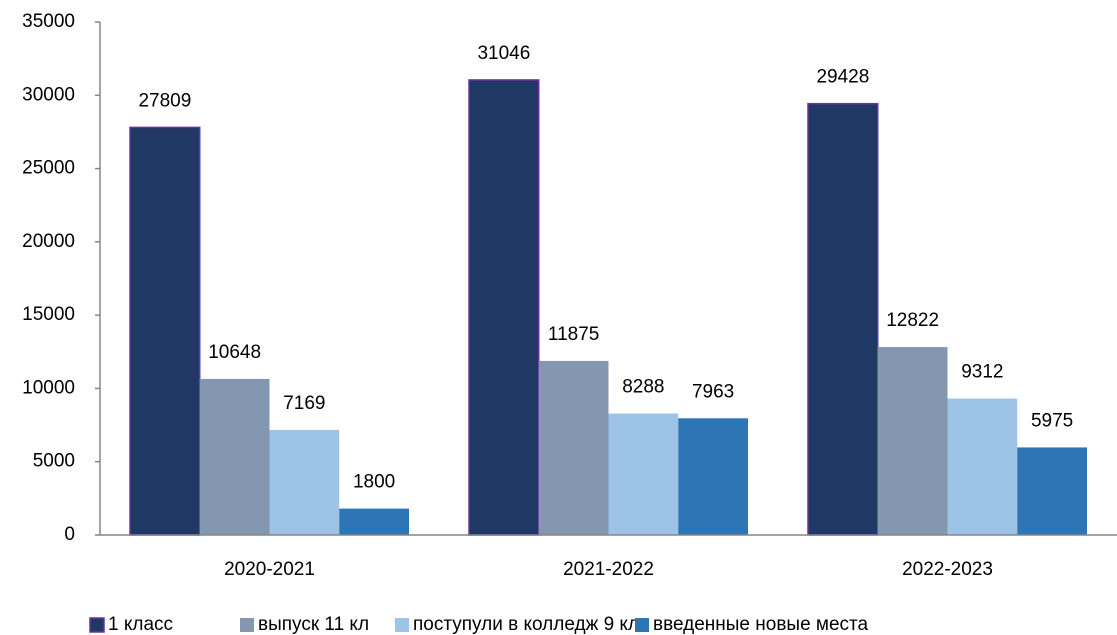 This screenshot has height=635, width=1117. I want to click on data-label: 31046, so click(503, 53).